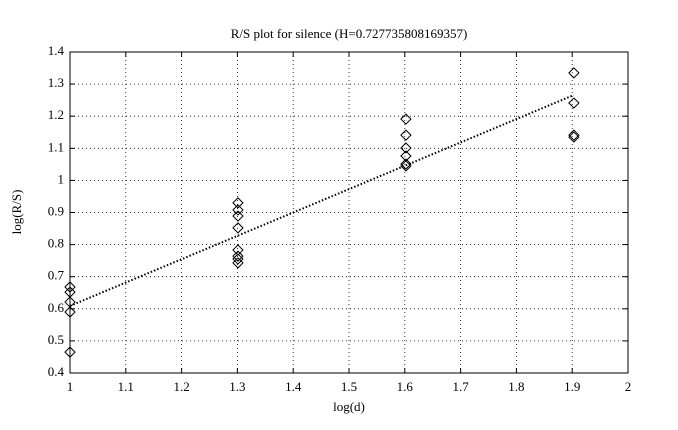 Image resolution: width=678 pixels, height=430 pixels. What do you see at coordinates (405, 386) in the screenshot?
I see `x-tick-label: 1.6` at bounding box center [405, 386].